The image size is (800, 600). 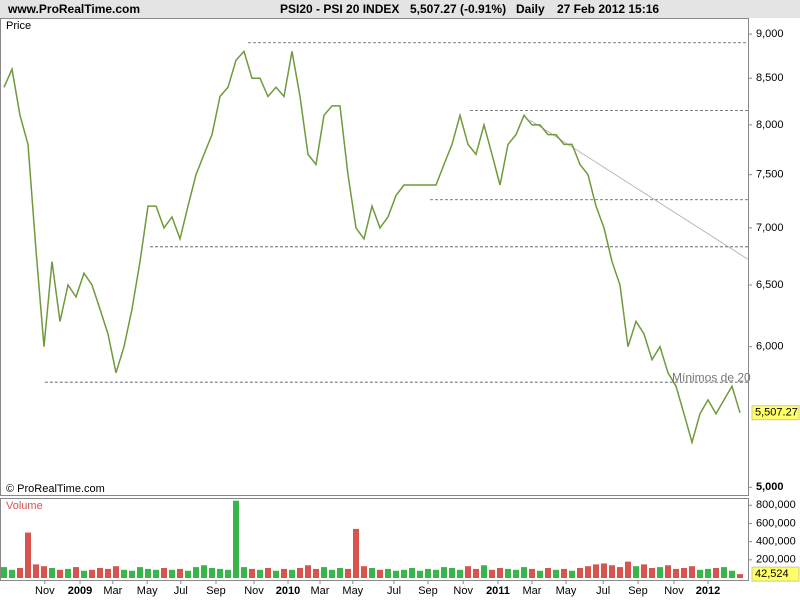 What do you see at coordinates (772, 574) in the screenshot?
I see `last-value-label: 42,524` at bounding box center [772, 574].